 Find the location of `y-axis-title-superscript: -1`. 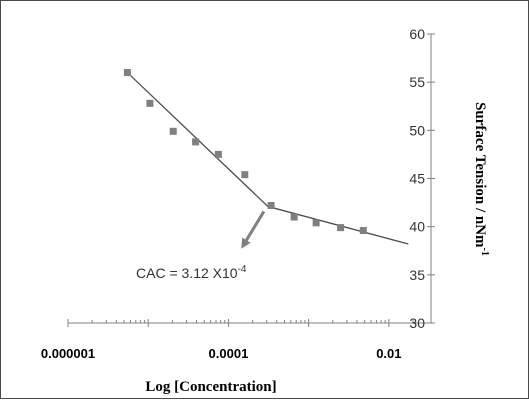

y-axis-title-superscript: -1 is located at coordinates (484, 252).